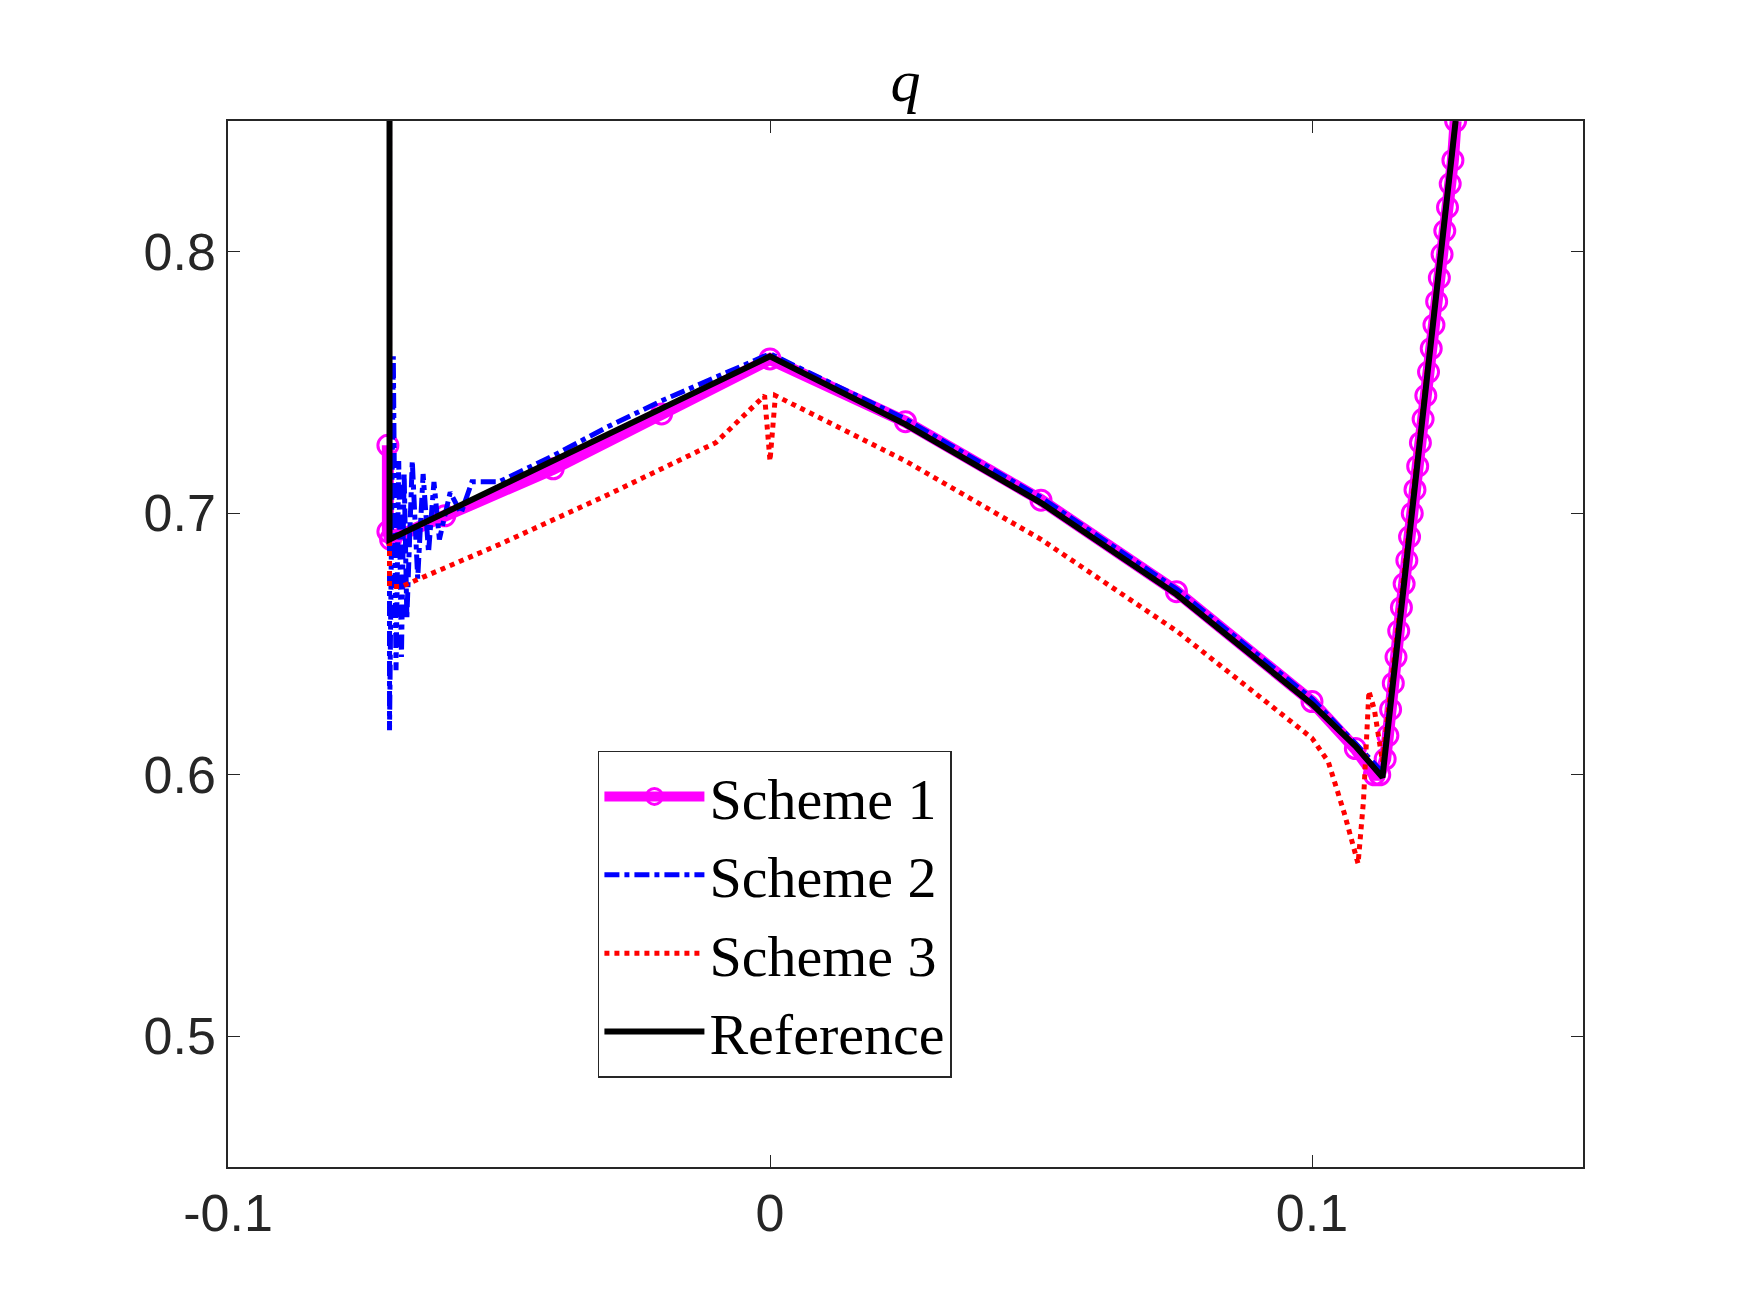  I want to click on y-tick-label: 0.6, so click(179, 774).